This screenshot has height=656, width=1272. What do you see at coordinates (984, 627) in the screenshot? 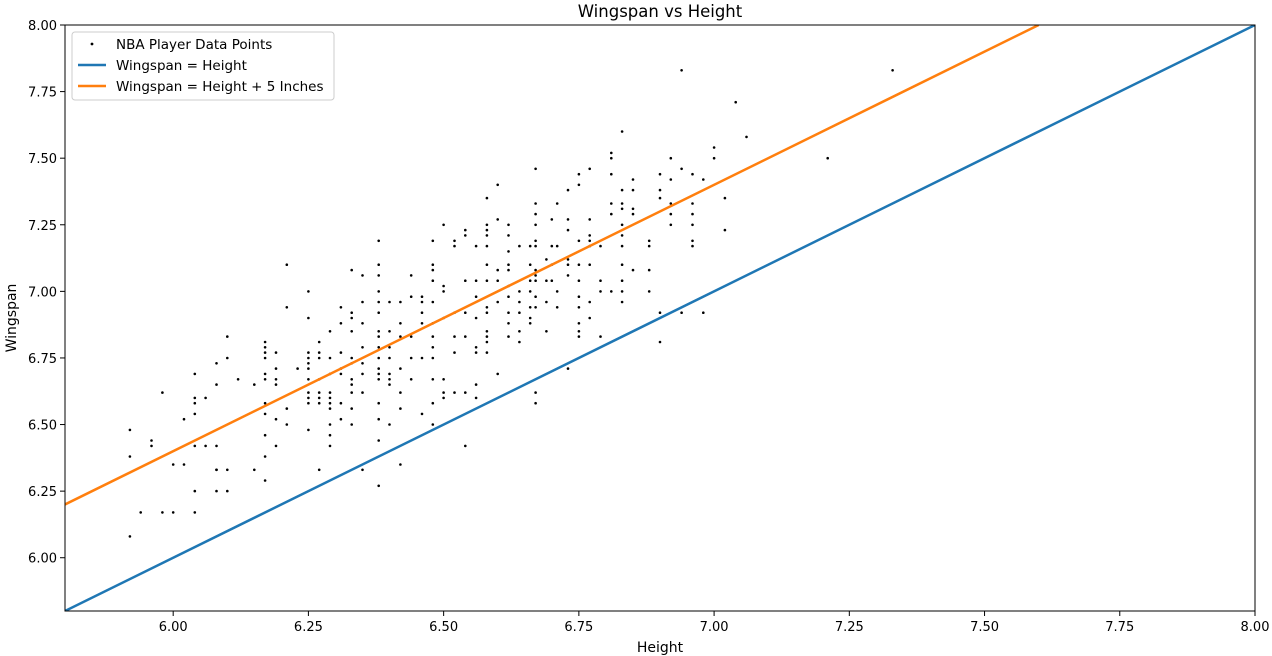
I see `x-tick-label: 7.50` at bounding box center [984, 627].